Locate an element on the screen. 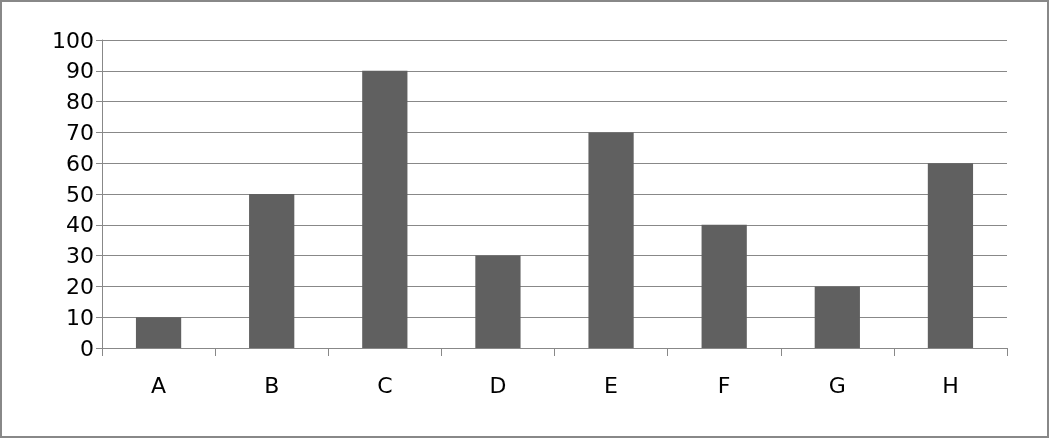 This screenshot has width=1049, height=438. y-tick-label: 100 is located at coordinates (73, 40).